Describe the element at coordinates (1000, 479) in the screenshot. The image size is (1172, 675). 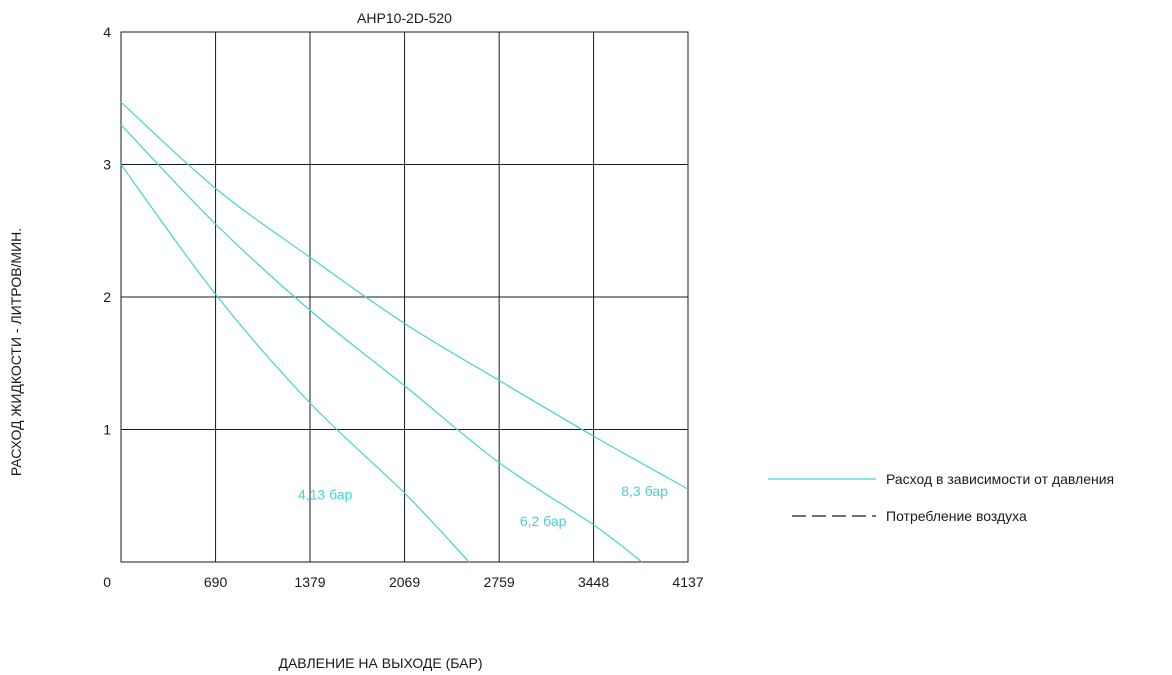
I see `legend-label-flow: Расход в зависимости от давления` at that location.